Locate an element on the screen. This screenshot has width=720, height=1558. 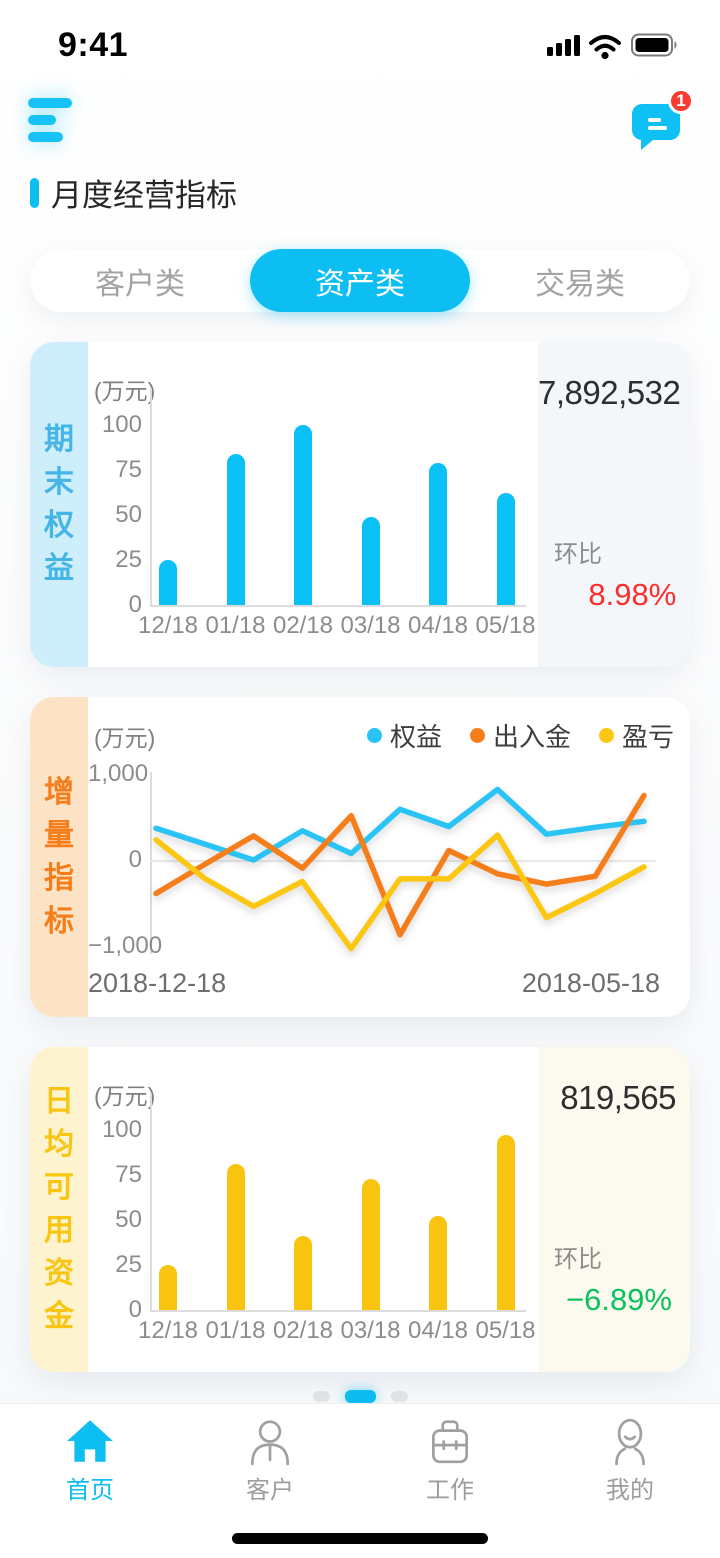
x-axis-line is located at coordinates (338, 606).